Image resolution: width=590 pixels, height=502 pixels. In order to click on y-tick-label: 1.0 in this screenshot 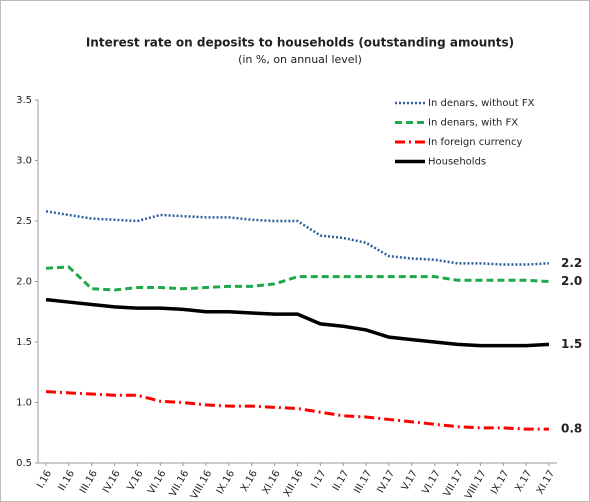, I will do `click(24, 403)`.